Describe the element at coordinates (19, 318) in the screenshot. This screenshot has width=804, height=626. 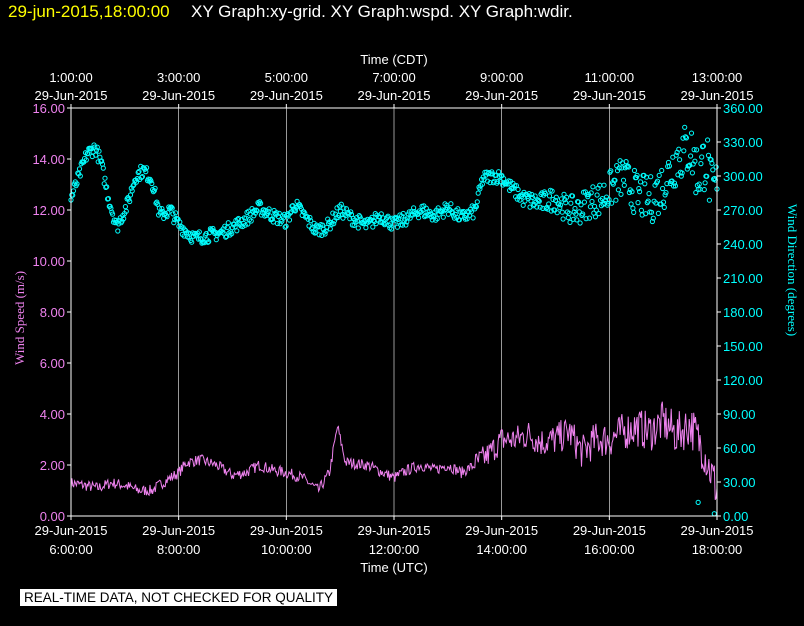
I see `left-axis-title: Wind Speed (m/s)` at that location.